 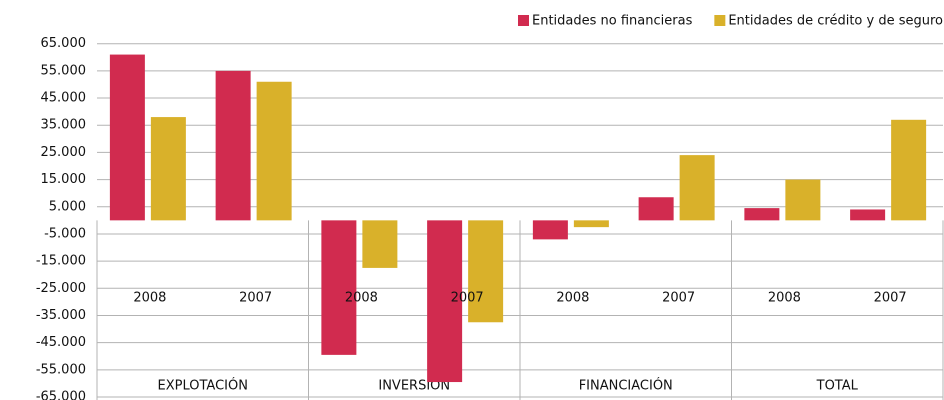 I want to click on y-tick-label: 35.000, so click(x=64, y=125).